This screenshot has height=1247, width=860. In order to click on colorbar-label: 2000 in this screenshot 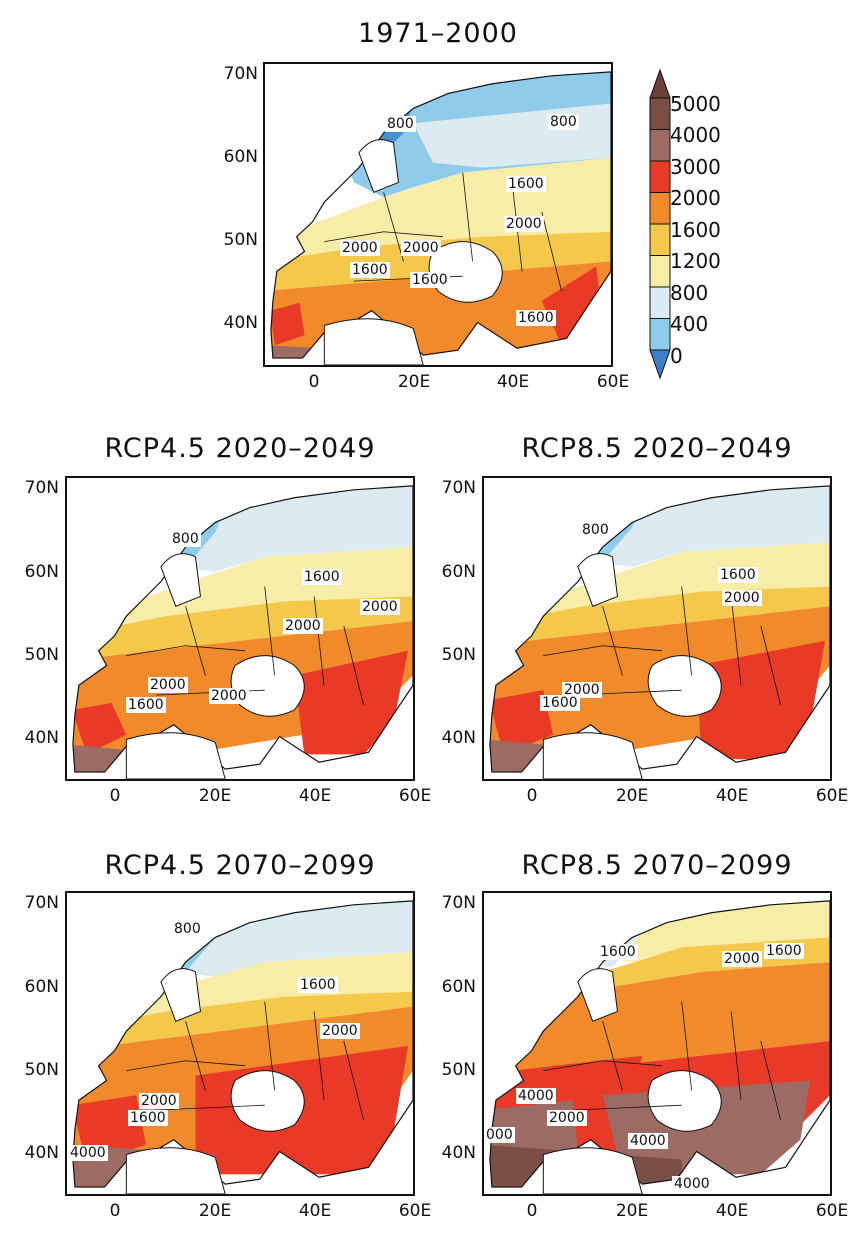, I will do `click(695, 198)`.